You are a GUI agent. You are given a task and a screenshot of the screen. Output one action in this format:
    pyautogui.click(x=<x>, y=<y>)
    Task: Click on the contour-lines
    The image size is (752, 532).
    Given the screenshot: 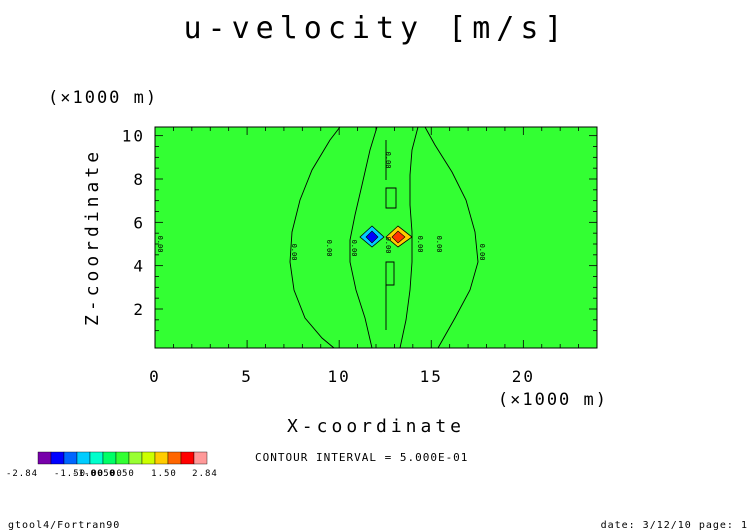 What is the action you would take?
    pyautogui.click(x=384, y=237)
    